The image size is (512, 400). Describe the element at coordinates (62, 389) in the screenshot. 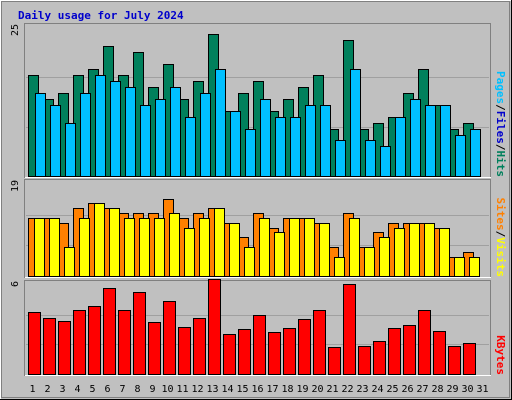

I see `x-tick-label-3: 3` at that location.